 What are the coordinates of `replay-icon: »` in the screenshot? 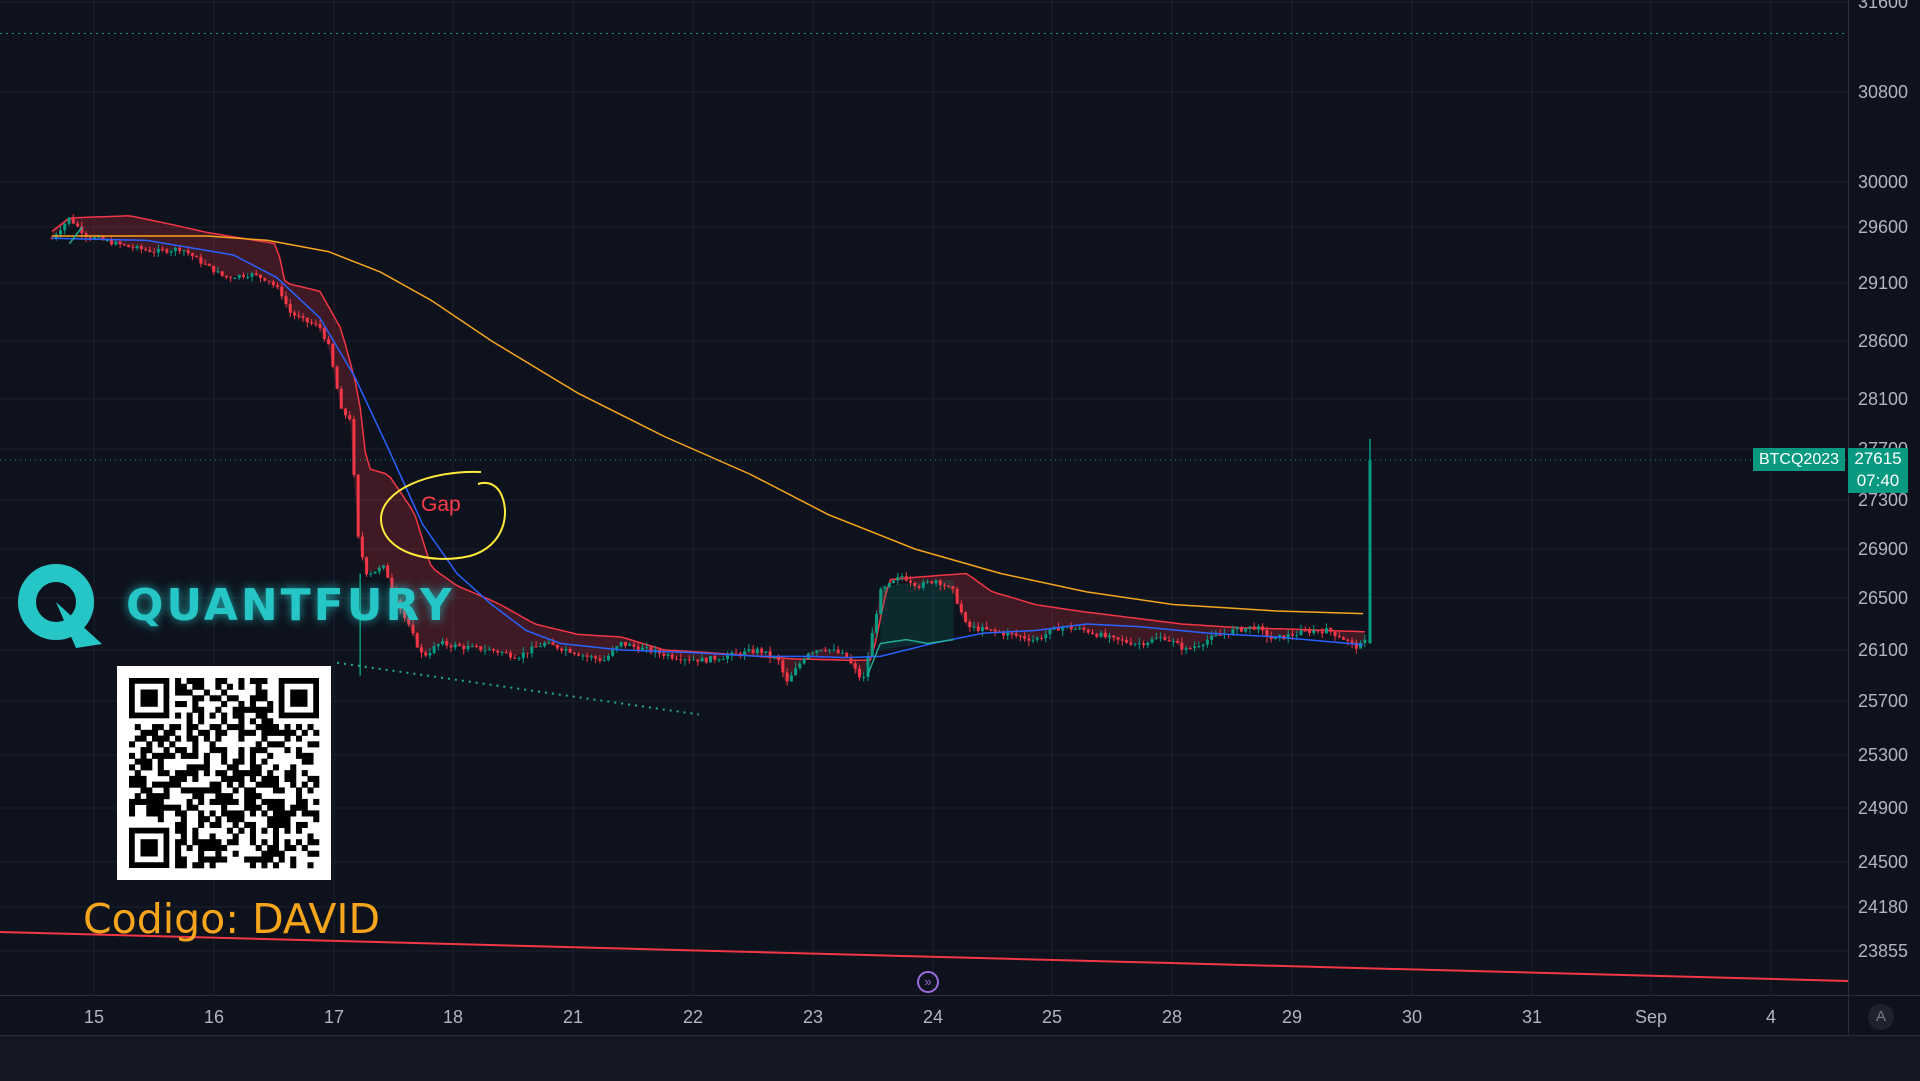 It's located at (928, 982).